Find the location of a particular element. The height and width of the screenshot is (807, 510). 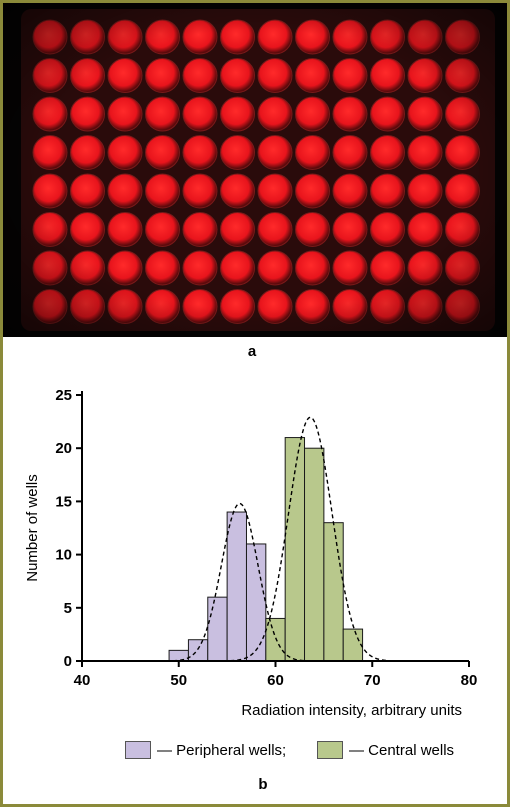

y-tick-label: 25 is located at coordinates (63, 395).